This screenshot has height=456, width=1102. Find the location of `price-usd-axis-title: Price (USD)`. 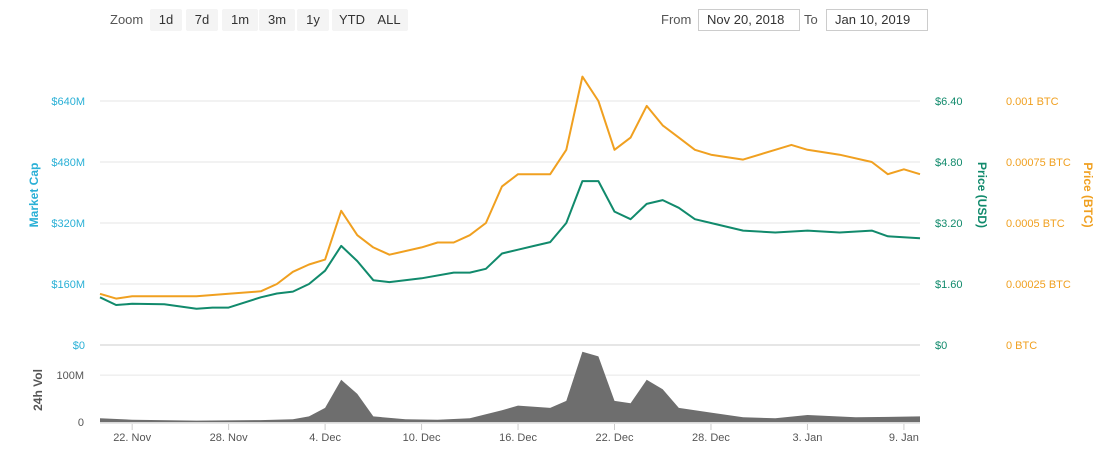

price-usd-axis-title: Price (USD) is located at coordinates (982, 195).